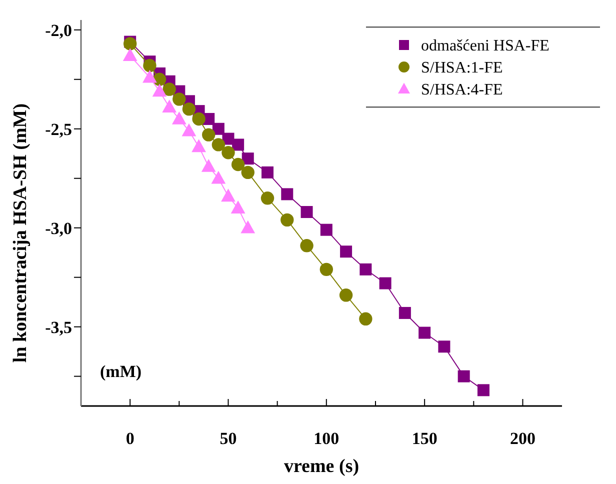 This screenshot has width=616, height=484. Describe the element at coordinates (121, 371) in the screenshot. I see `annotation: (mM)` at that location.